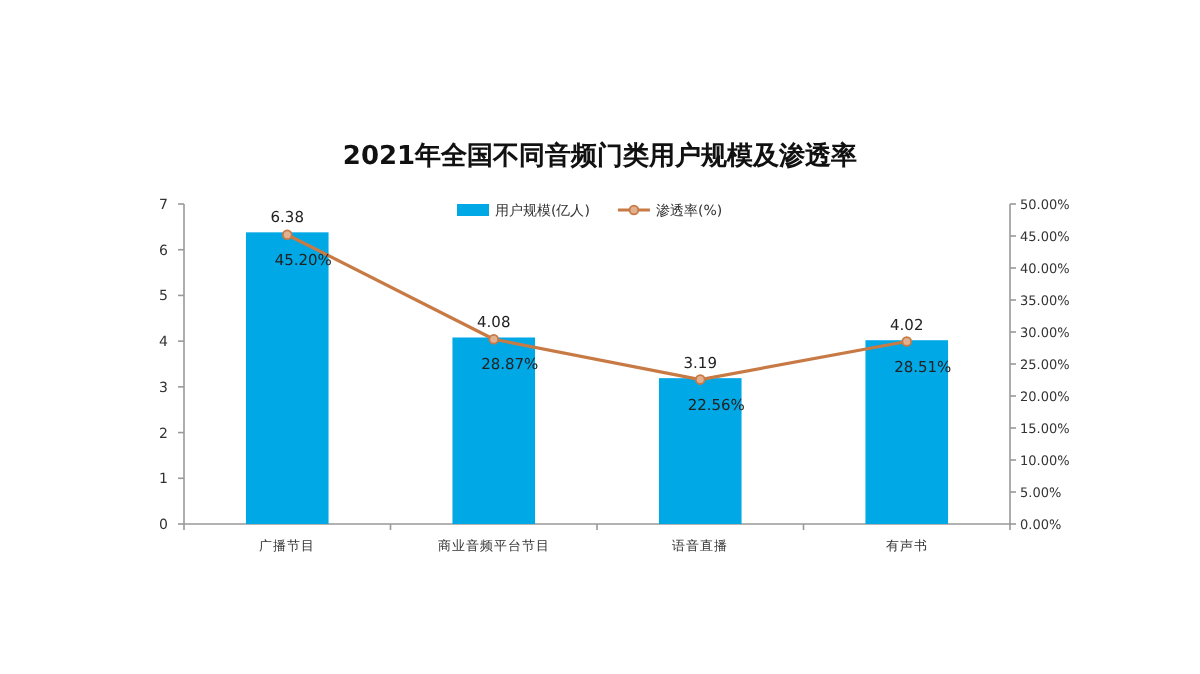  Describe the element at coordinates (600, 156) in the screenshot. I see `chart-title: 2021年全国不同音频门类用户规模及渗透率` at that location.